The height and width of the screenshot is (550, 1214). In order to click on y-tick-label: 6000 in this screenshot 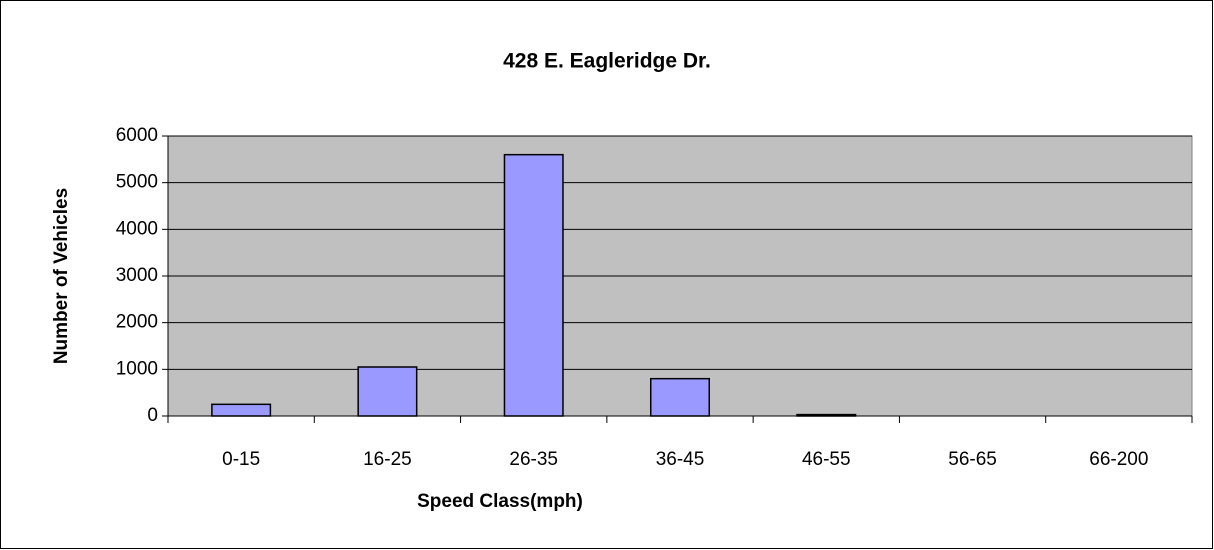, I will do `click(137, 135)`.